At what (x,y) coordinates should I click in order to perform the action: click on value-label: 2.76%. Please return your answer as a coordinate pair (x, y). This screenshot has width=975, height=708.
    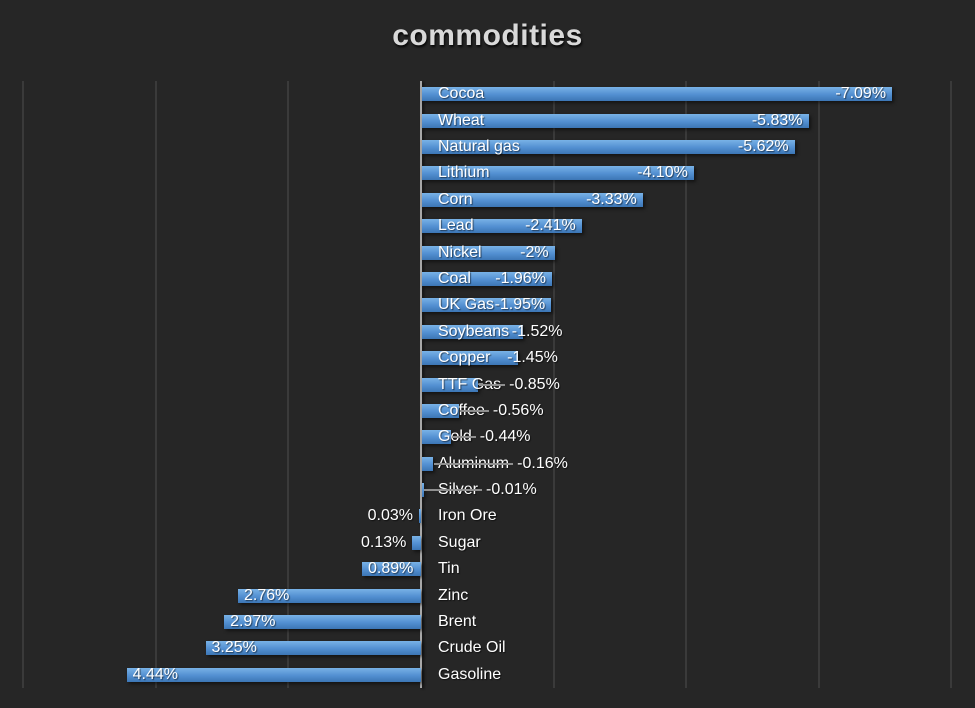
    Looking at the image, I should click on (267, 595).